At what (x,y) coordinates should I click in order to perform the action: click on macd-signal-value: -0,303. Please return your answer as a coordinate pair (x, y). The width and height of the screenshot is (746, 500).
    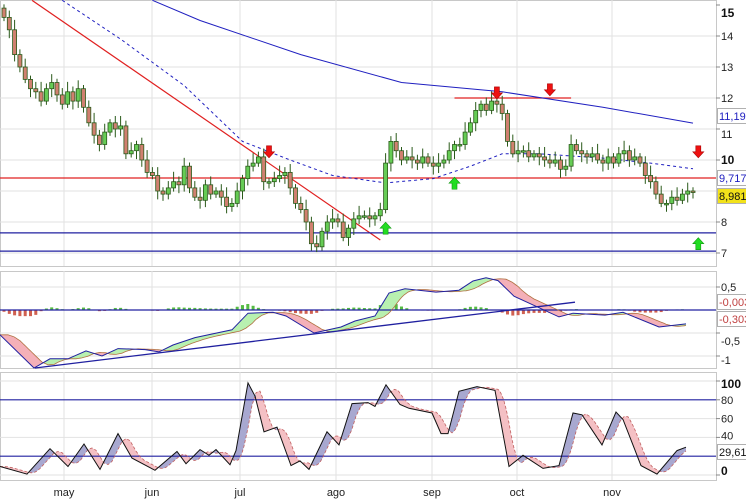
    Looking at the image, I should click on (732, 320).